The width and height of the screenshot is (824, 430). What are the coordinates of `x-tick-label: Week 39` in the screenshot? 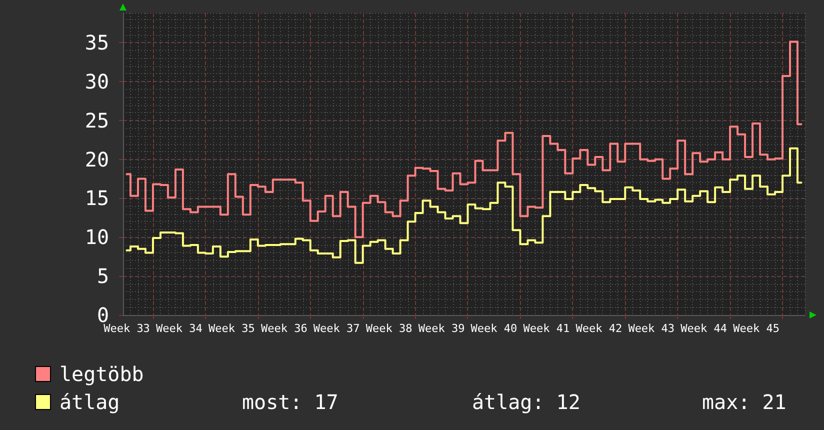 It's located at (441, 328).